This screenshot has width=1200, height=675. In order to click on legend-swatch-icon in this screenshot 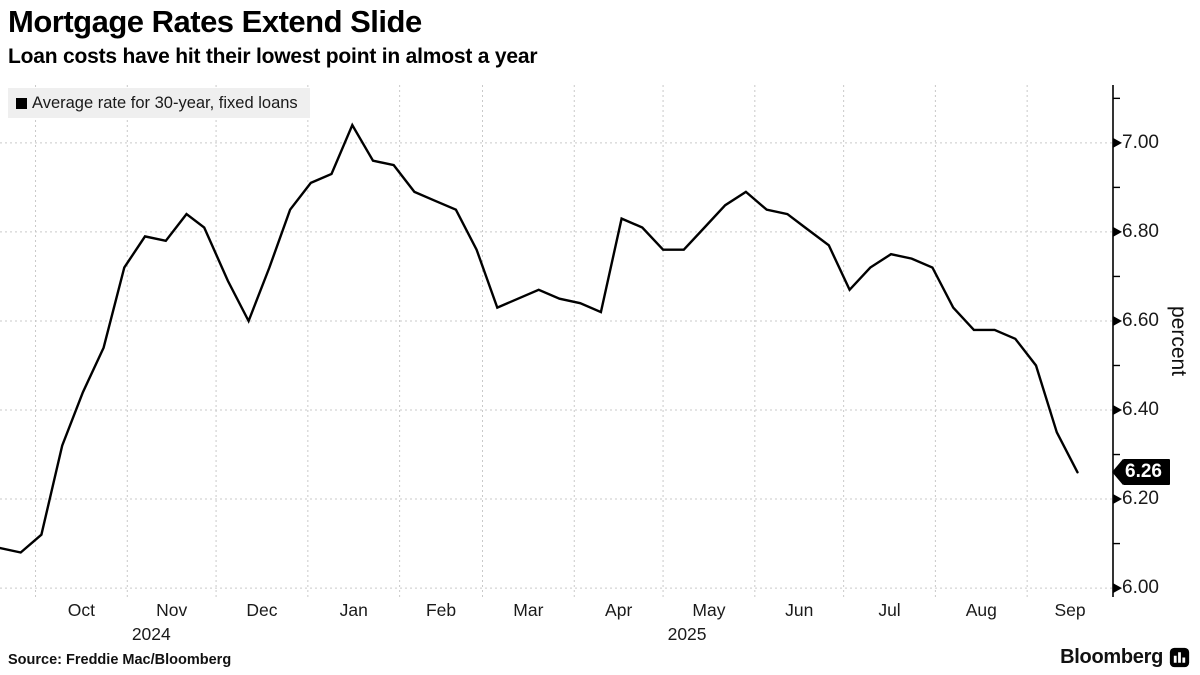, I will do `click(21, 103)`.